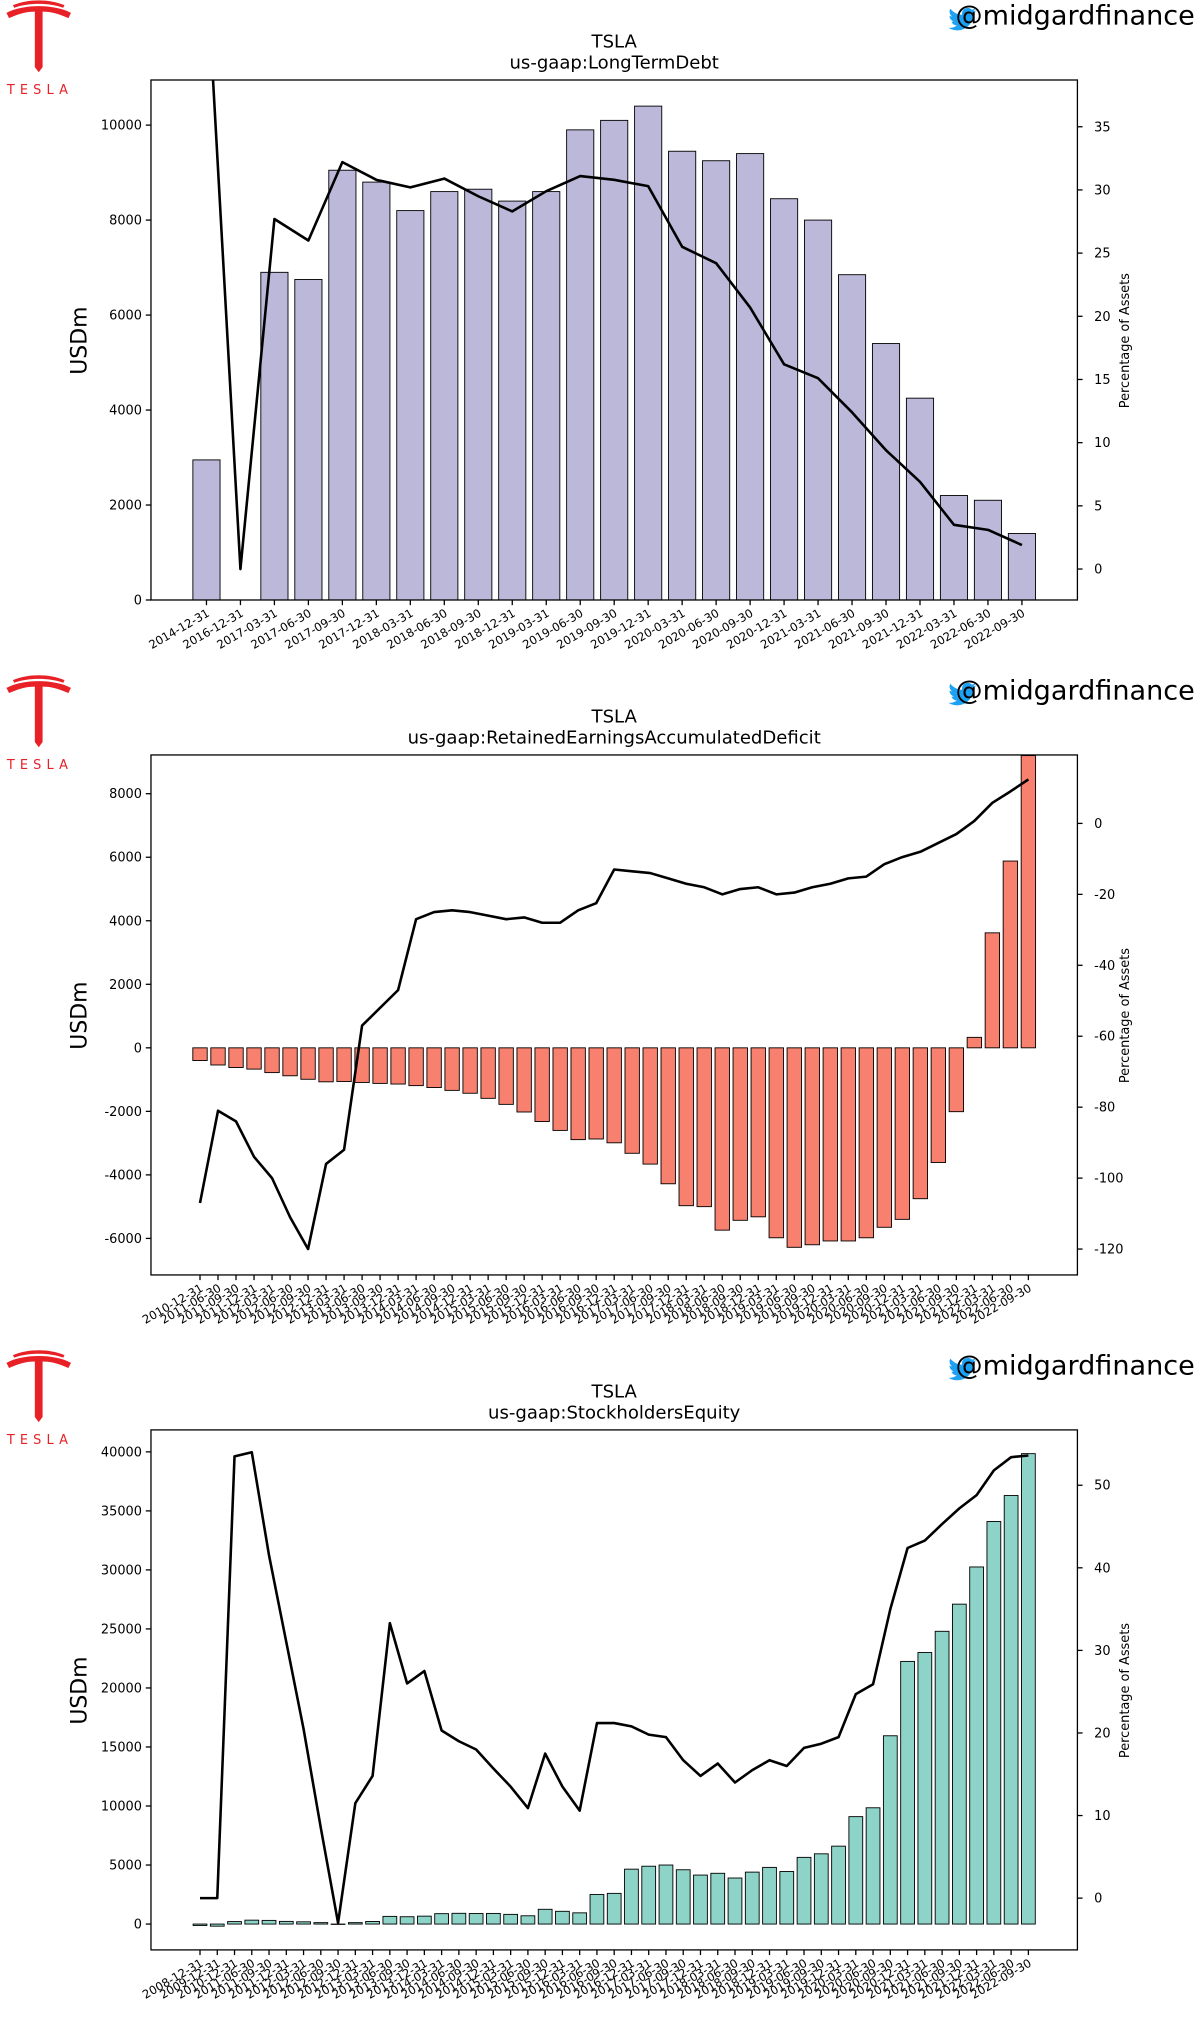 The image size is (1200, 2025). What do you see at coordinates (614, 42) in the screenshot?
I see `chart-title: TSLA` at bounding box center [614, 42].